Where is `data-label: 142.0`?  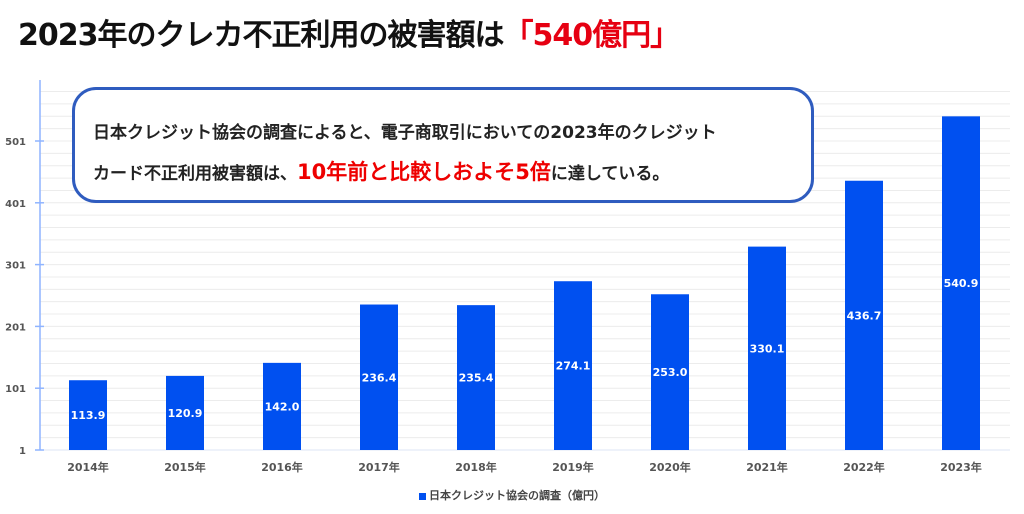 data-label: 142.0 is located at coordinates (282, 406).